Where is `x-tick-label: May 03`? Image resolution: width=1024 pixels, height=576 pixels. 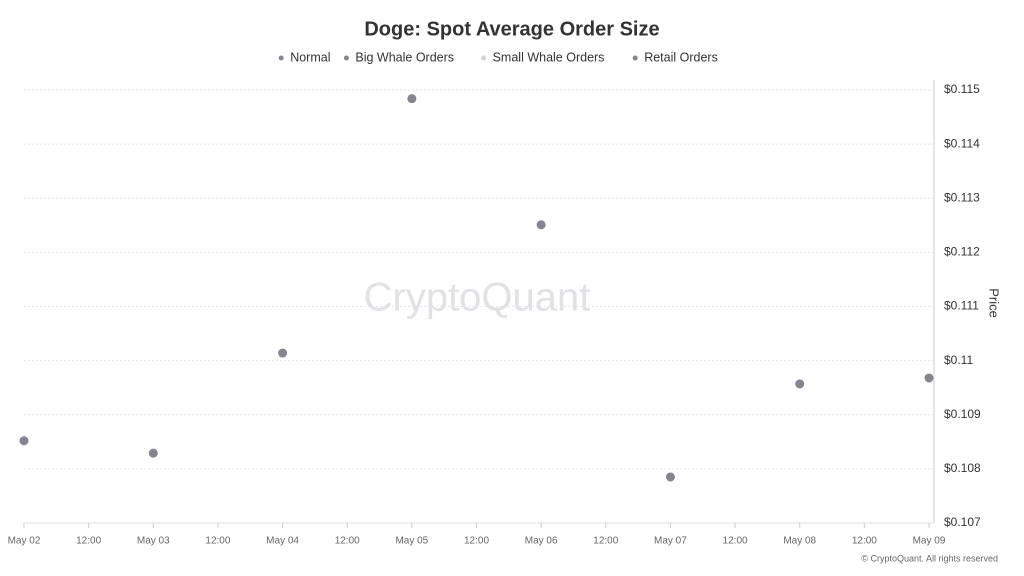 x-tick-label: May 03 is located at coordinates (153, 541).